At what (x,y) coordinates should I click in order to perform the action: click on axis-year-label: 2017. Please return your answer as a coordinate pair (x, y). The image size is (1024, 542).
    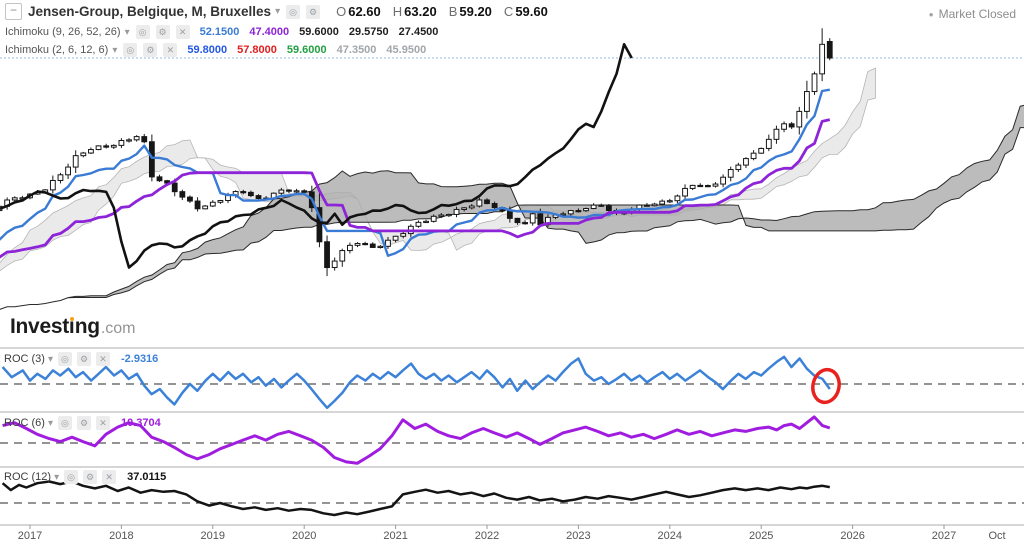
    Looking at the image, I should click on (30, 536).